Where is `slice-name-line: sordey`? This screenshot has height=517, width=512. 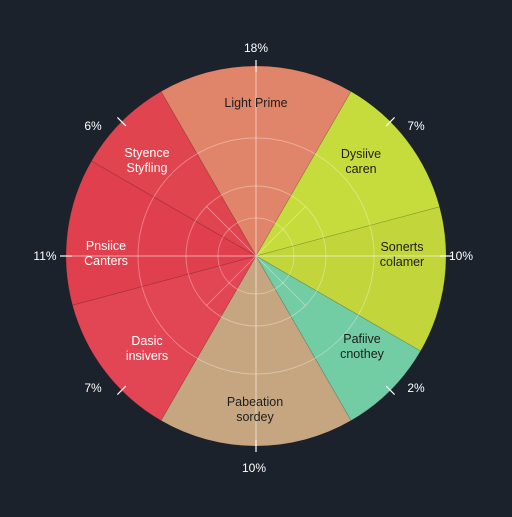 slice-name-line: sordey is located at coordinates (255, 417).